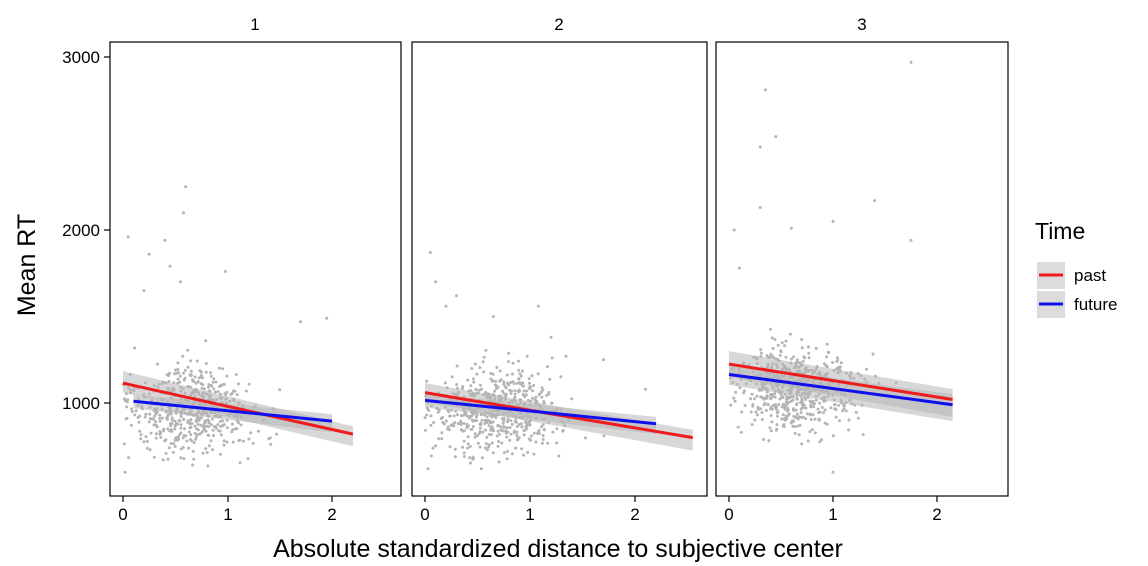 The width and height of the screenshot is (1148, 566). I want to click on y-tick-label-3000: 3000, so click(81, 57).